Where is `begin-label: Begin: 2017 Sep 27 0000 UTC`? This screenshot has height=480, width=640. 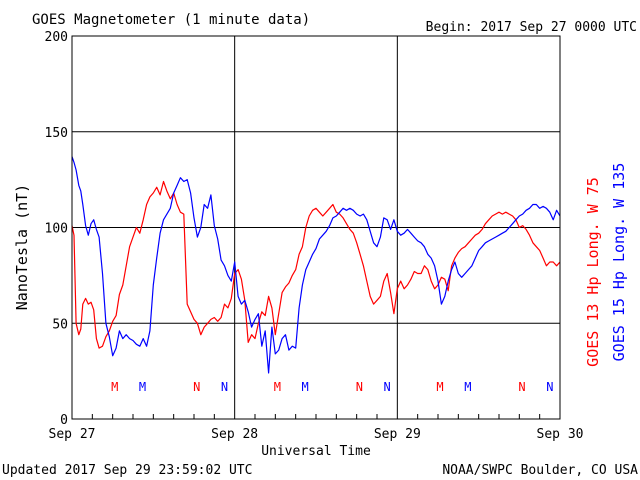
begin-label: Begin: 2017 Sep 27 0000 UTC is located at coordinates (531, 27).